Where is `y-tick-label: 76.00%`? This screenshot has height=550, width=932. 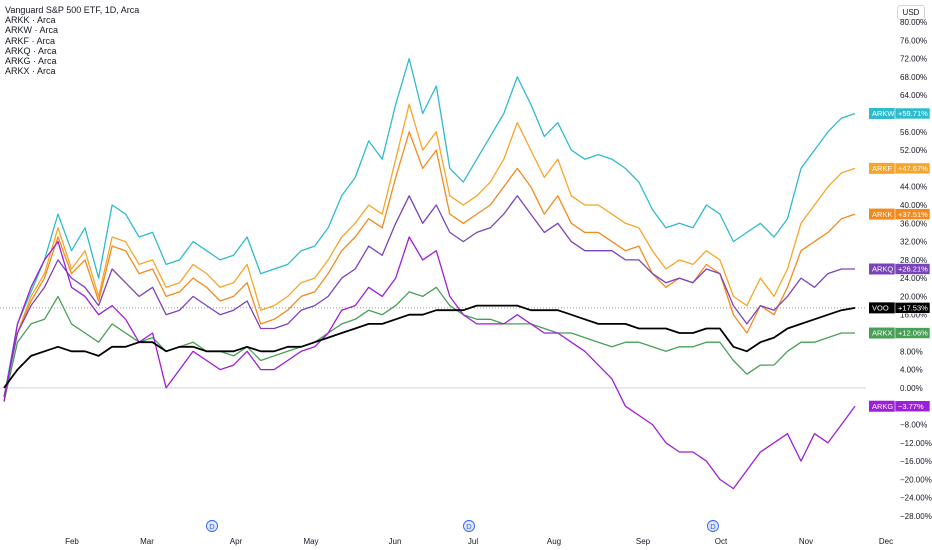
y-tick-label: 76.00% is located at coordinates (913, 40).